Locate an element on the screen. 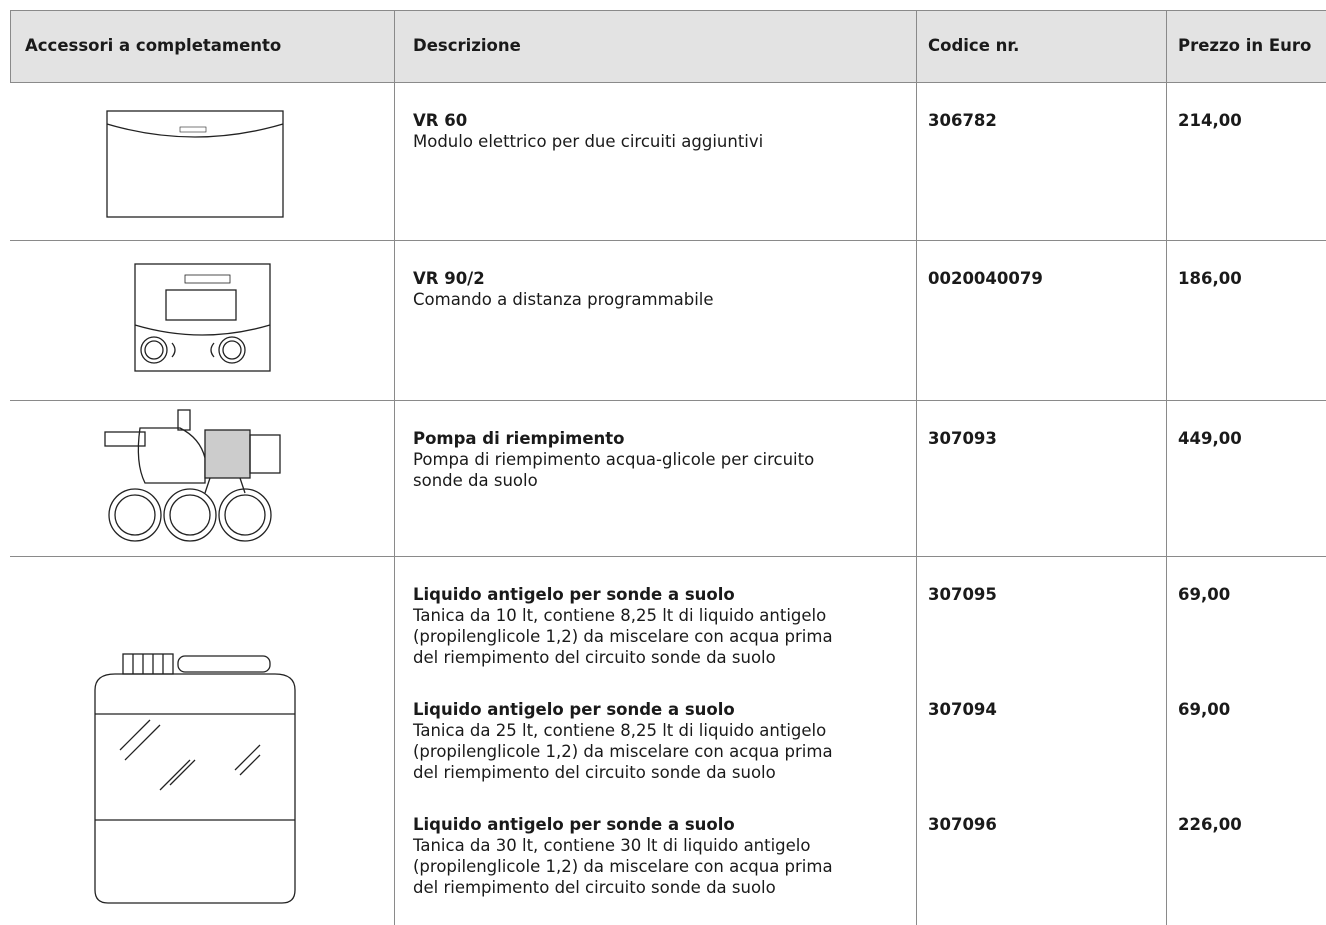 The height and width of the screenshot is (925, 1326). vr60-image is located at coordinates (195, 164).